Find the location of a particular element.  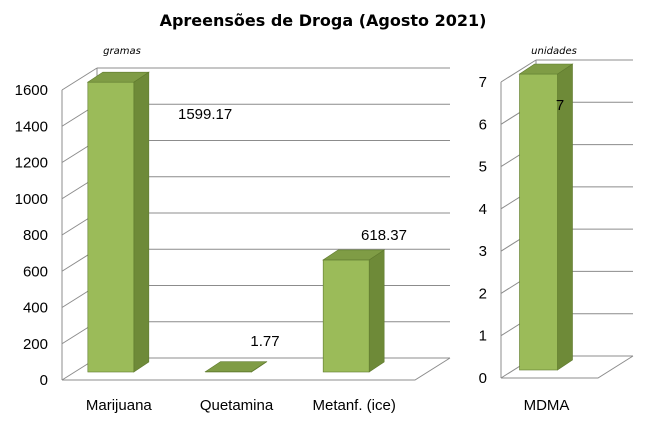

bar-metanf-ice- is located at coordinates (354, 311).